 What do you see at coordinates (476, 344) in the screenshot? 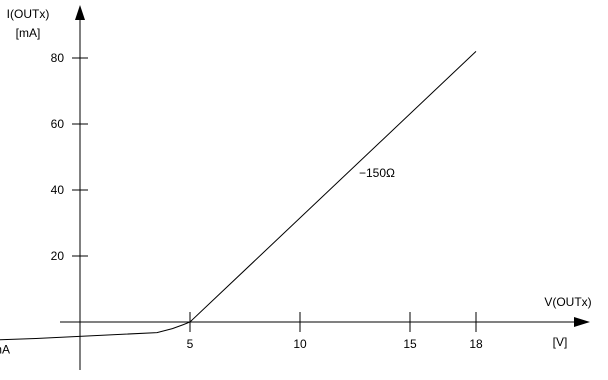
I see `x-tick-label: 18` at bounding box center [476, 344].